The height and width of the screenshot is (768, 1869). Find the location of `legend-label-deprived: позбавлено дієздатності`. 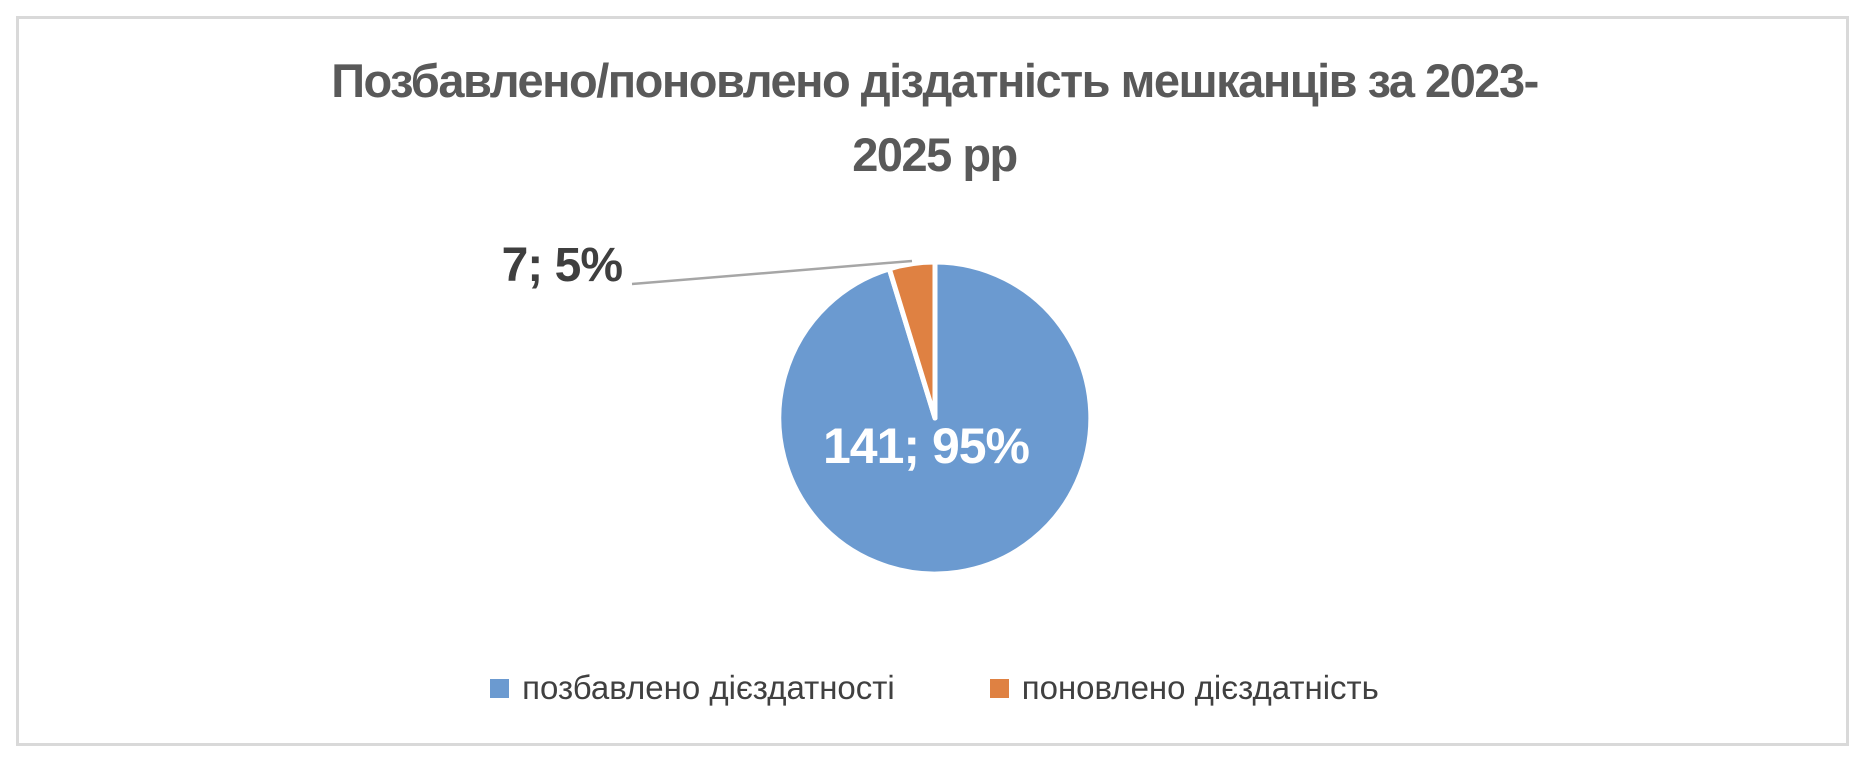

legend-label-deprived: позбавлено дієздатності is located at coordinates (708, 687).